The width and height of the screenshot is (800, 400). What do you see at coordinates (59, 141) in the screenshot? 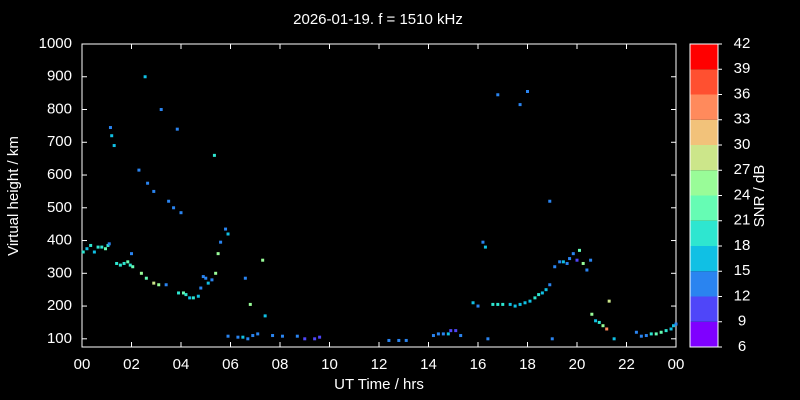
I see `y-tick-label: 700` at bounding box center [59, 141].